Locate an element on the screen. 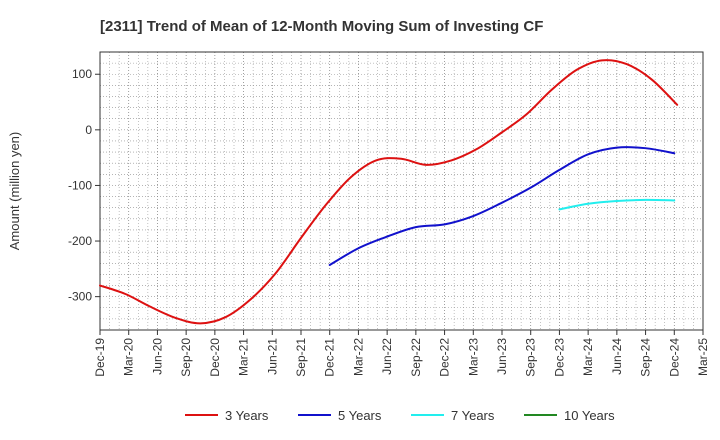 The height and width of the screenshot is (440, 720). y-tick-label: -100 is located at coordinates (80, 185).